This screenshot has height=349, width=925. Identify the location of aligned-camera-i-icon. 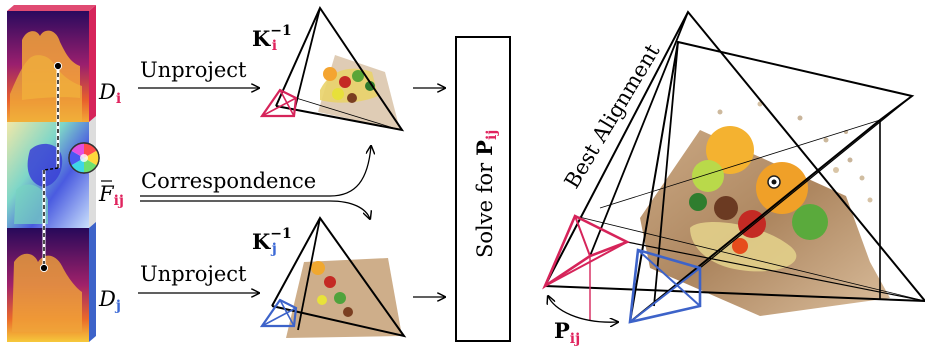
(586, 267).